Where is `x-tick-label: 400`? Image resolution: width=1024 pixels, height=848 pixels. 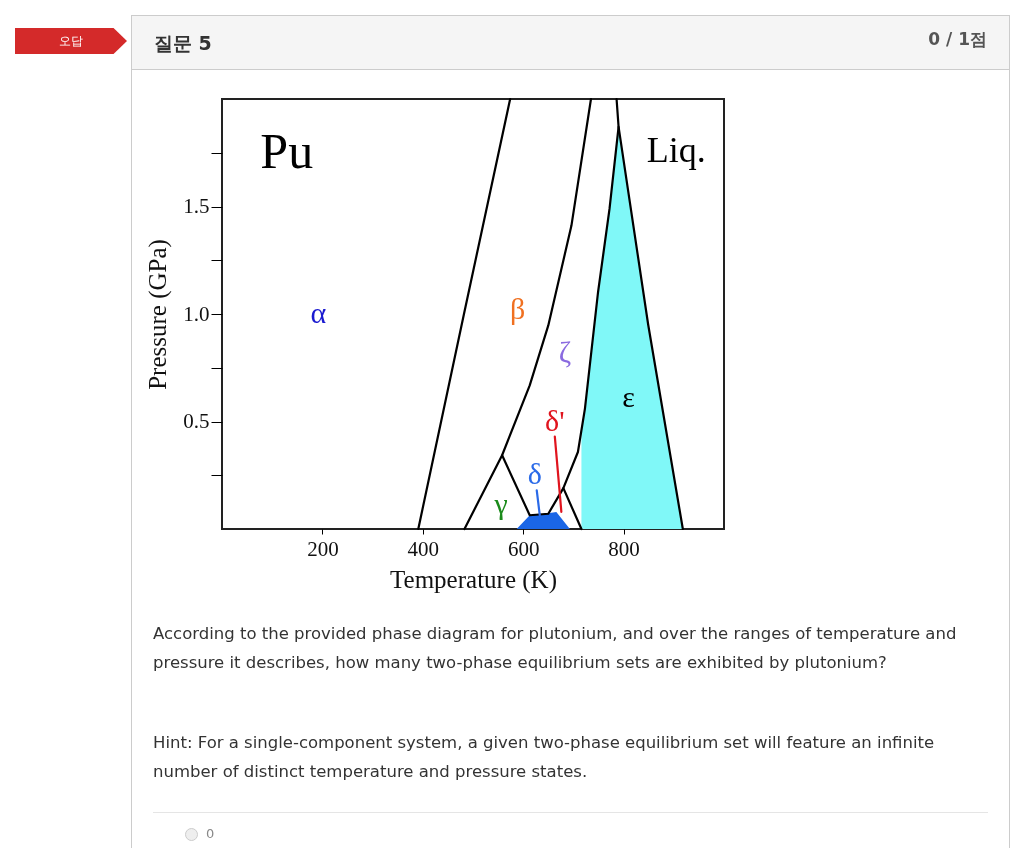
x-tick-label: 400 is located at coordinates (423, 548).